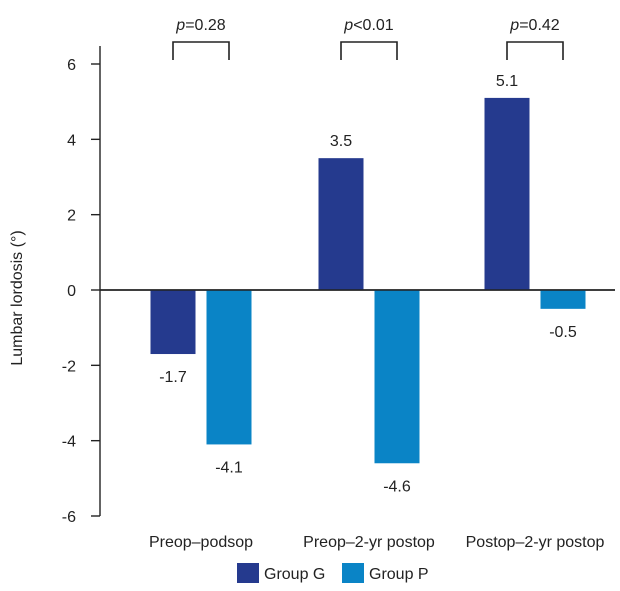 This screenshot has width=620, height=591. What do you see at coordinates (507, 81) in the screenshot?
I see `data-label: 5.1` at bounding box center [507, 81].